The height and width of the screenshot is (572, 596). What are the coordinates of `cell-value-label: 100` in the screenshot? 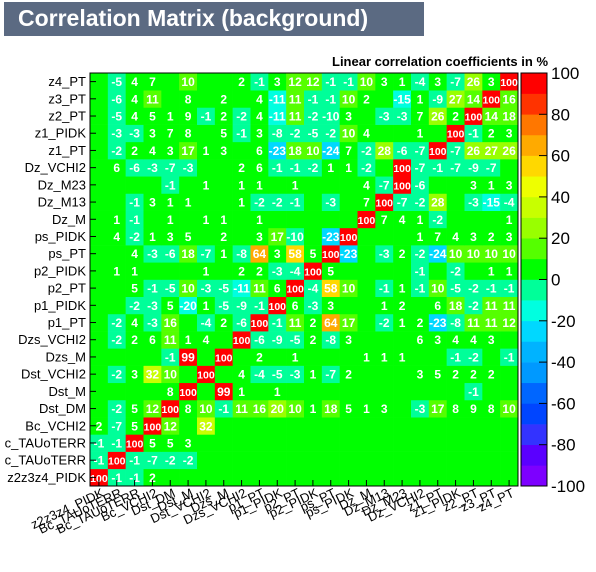 It's located at (99, 479).